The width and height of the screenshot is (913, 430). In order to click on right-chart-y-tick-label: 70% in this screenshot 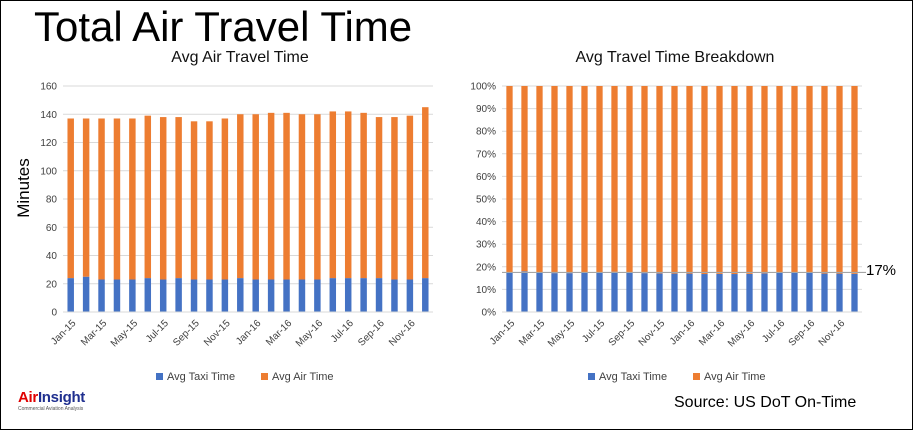, I will do `click(486, 154)`.